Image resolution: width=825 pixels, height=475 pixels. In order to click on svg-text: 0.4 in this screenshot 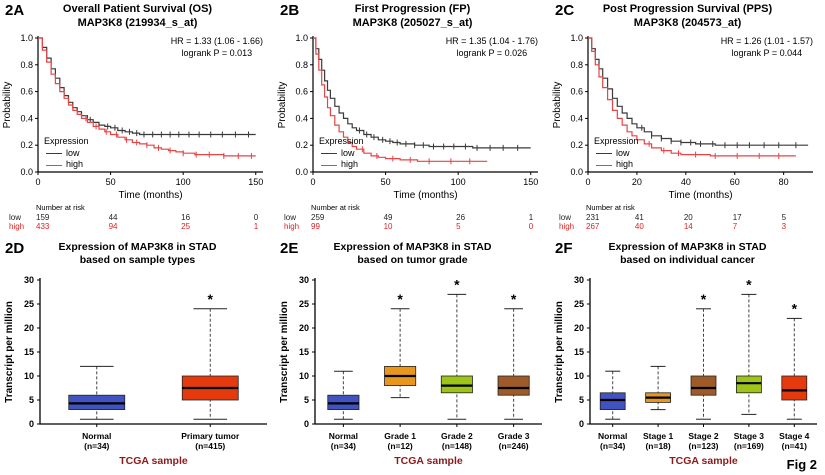, I will do `click(26, 118)`.